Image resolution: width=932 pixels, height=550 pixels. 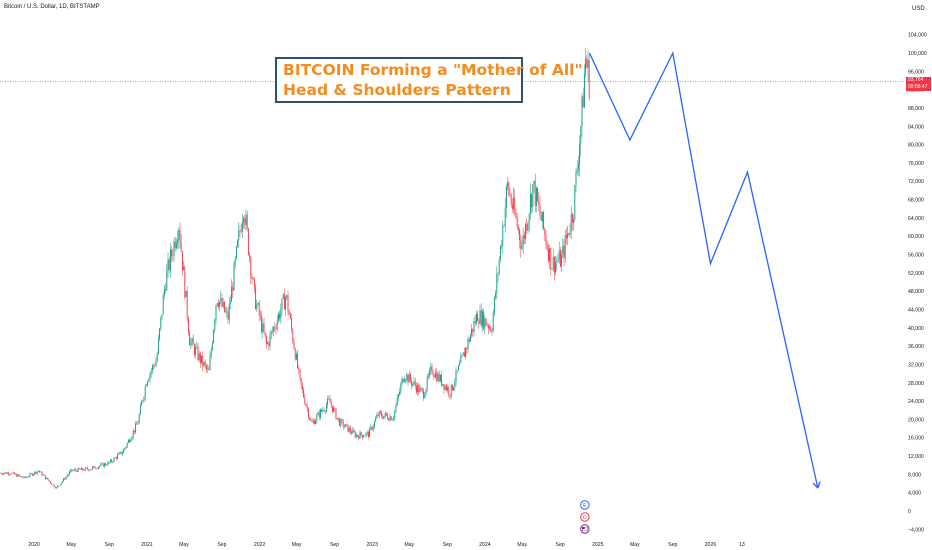 I want to click on dividend-icon: D, so click(x=585, y=517).